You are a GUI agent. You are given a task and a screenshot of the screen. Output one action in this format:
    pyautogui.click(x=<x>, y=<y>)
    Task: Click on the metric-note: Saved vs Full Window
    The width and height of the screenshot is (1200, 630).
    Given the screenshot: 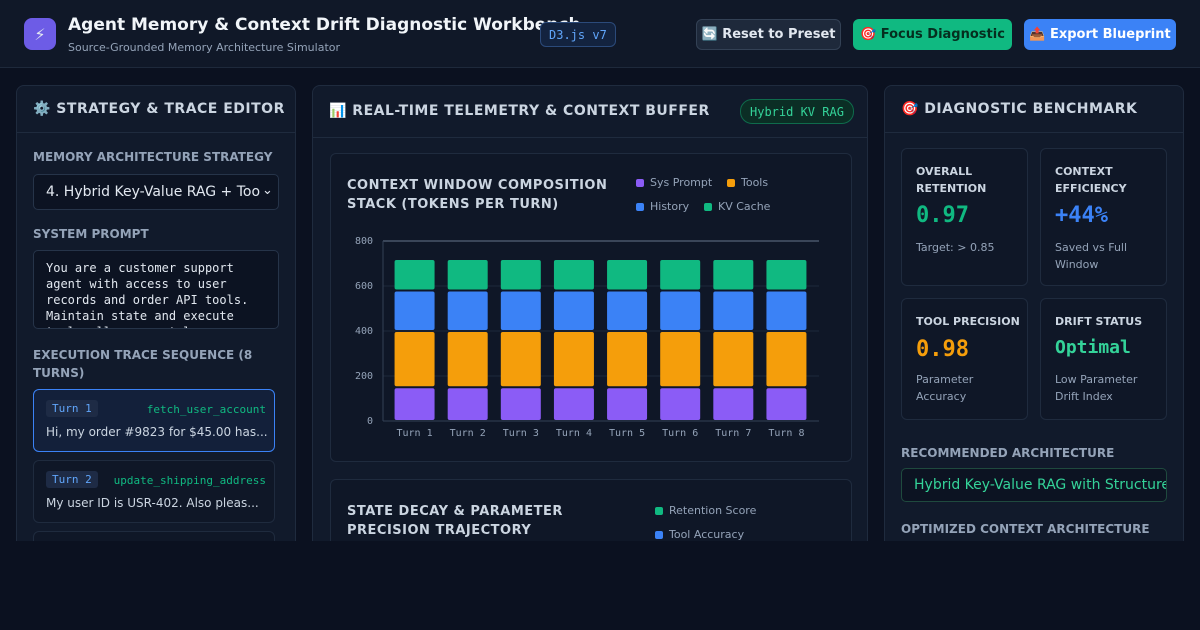 What is the action you would take?
    pyautogui.click(x=1091, y=256)
    